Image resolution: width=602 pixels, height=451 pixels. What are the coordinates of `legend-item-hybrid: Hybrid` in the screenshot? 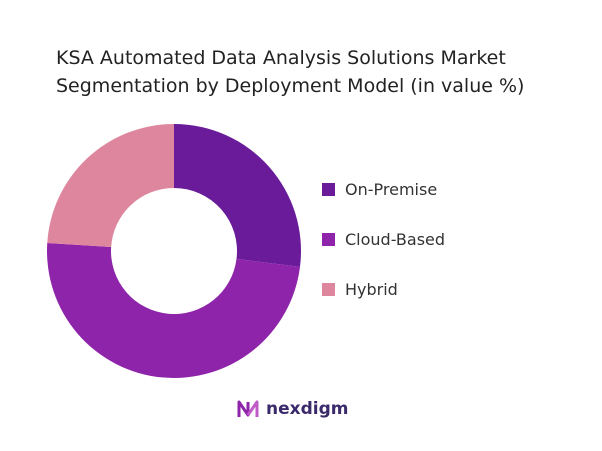 It's located at (383, 289).